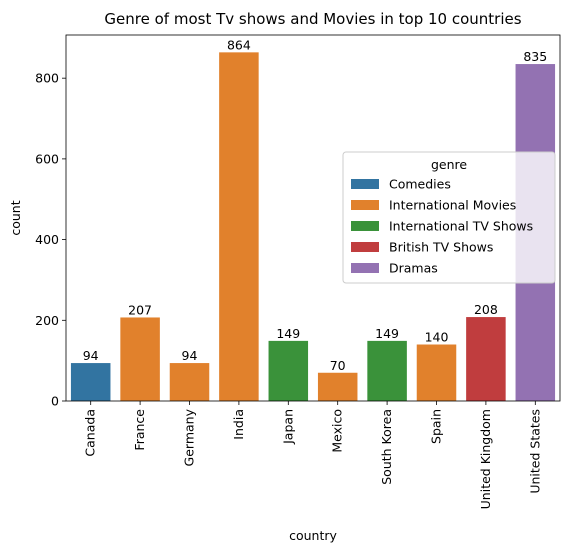 This screenshot has height=552, width=571. Describe the element at coordinates (486, 359) in the screenshot. I see `bar-united-kingdom` at that location.